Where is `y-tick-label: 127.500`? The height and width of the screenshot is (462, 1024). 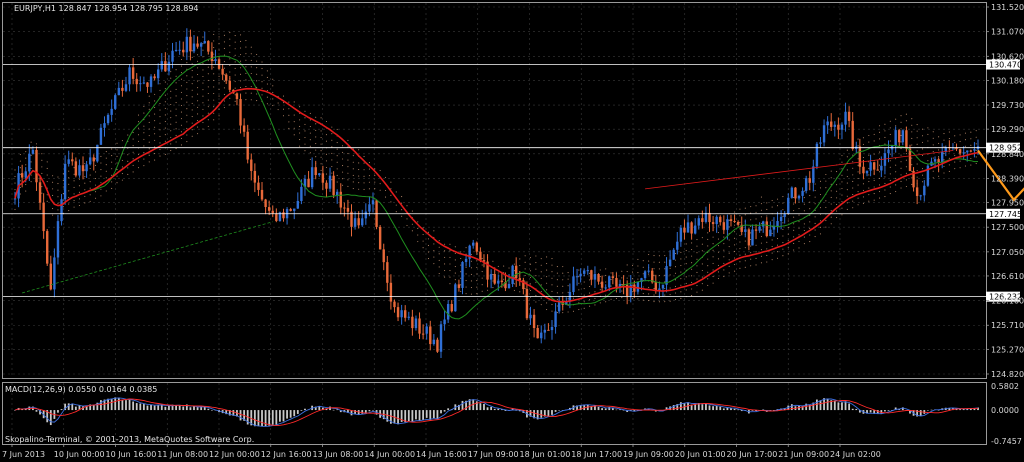
y-tick-label: 127.500 is located at coordinates (1007, 227).